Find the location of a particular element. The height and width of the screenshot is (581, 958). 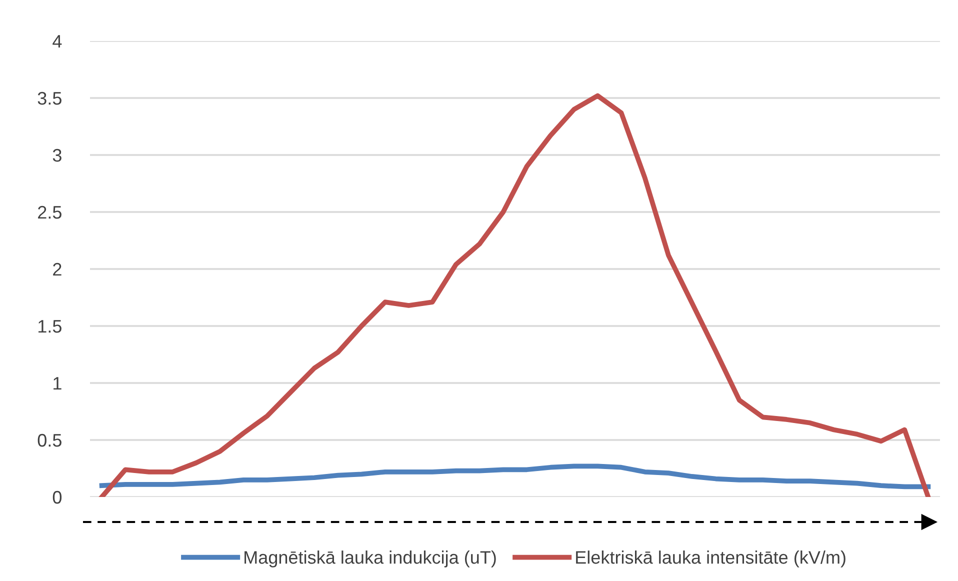

y-tick-label: 0 is located at coordinates (57, 497).